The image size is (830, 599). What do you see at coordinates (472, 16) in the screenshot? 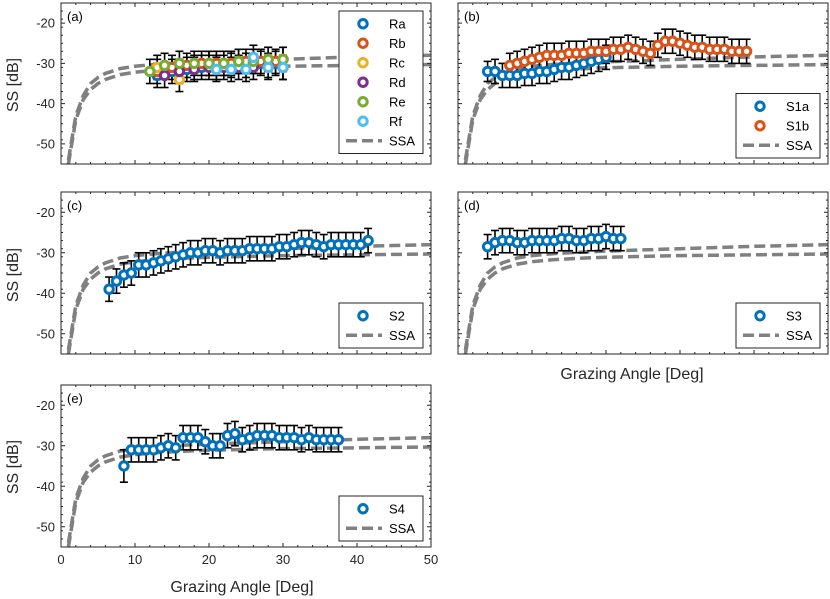
I see `panel-label: (b)` at bounding box center [472, 16].